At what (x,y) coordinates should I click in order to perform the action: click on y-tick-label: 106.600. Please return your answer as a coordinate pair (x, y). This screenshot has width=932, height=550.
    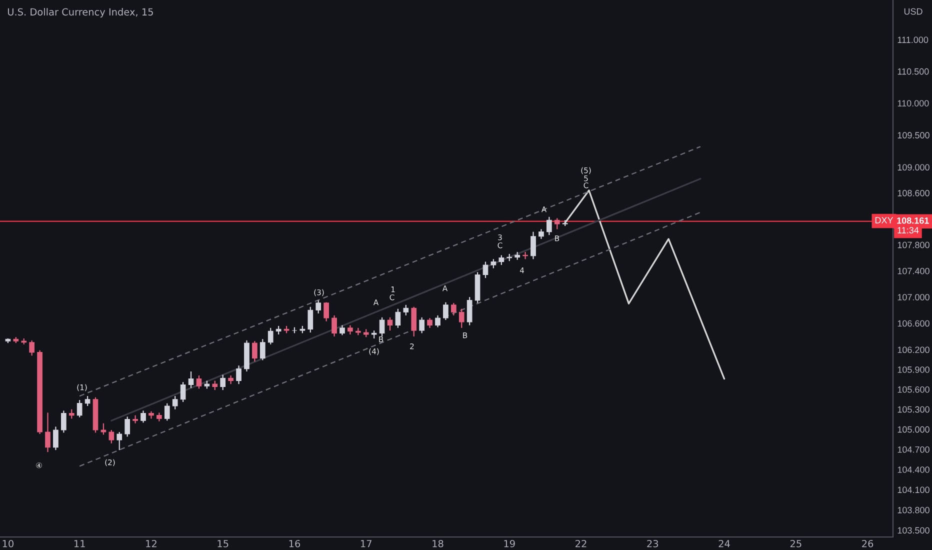
    Looking at the image, I should click on (914, 323).